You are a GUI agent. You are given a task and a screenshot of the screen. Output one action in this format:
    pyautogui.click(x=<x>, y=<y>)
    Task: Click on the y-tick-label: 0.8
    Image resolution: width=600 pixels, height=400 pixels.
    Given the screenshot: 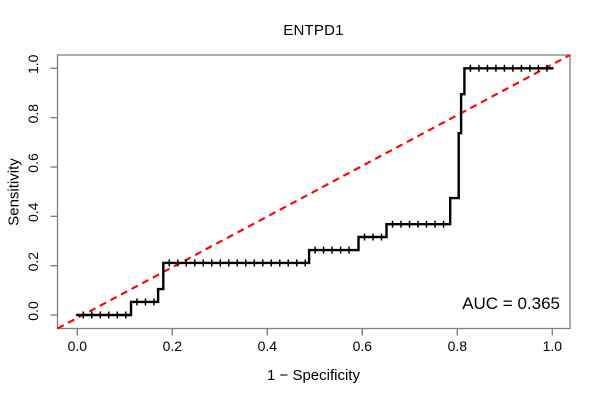 What is the action you would take?
    pyautogui.click(x=33, y=114)
    